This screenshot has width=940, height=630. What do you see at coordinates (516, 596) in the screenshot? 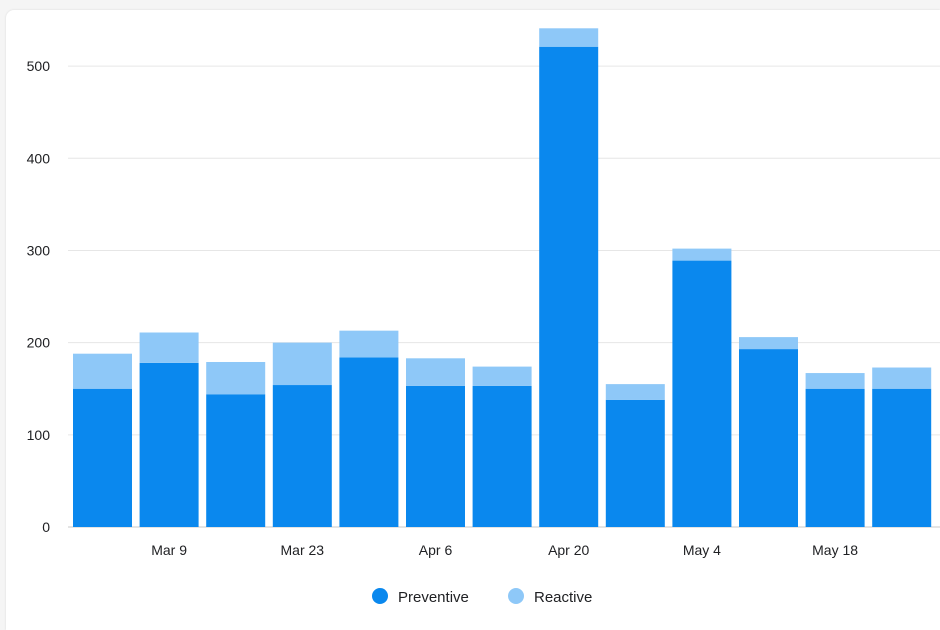
I see `legend-swatch-reactive` at bounding box center [516, 596].